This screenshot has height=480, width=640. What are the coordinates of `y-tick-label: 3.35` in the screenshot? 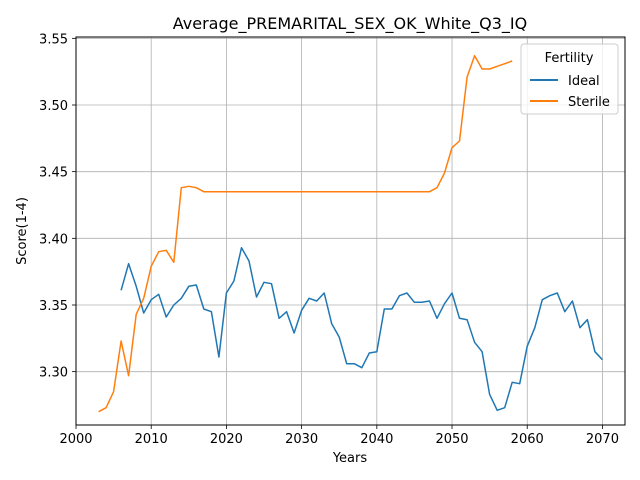 It's located at (53, 306).